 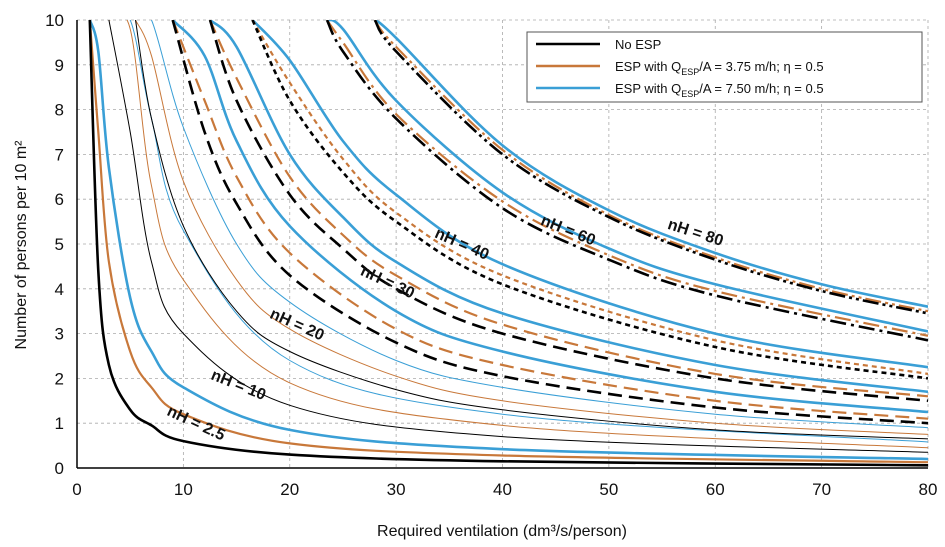 I want to click on y-tick-label: 8, so click(x=59, y=110).